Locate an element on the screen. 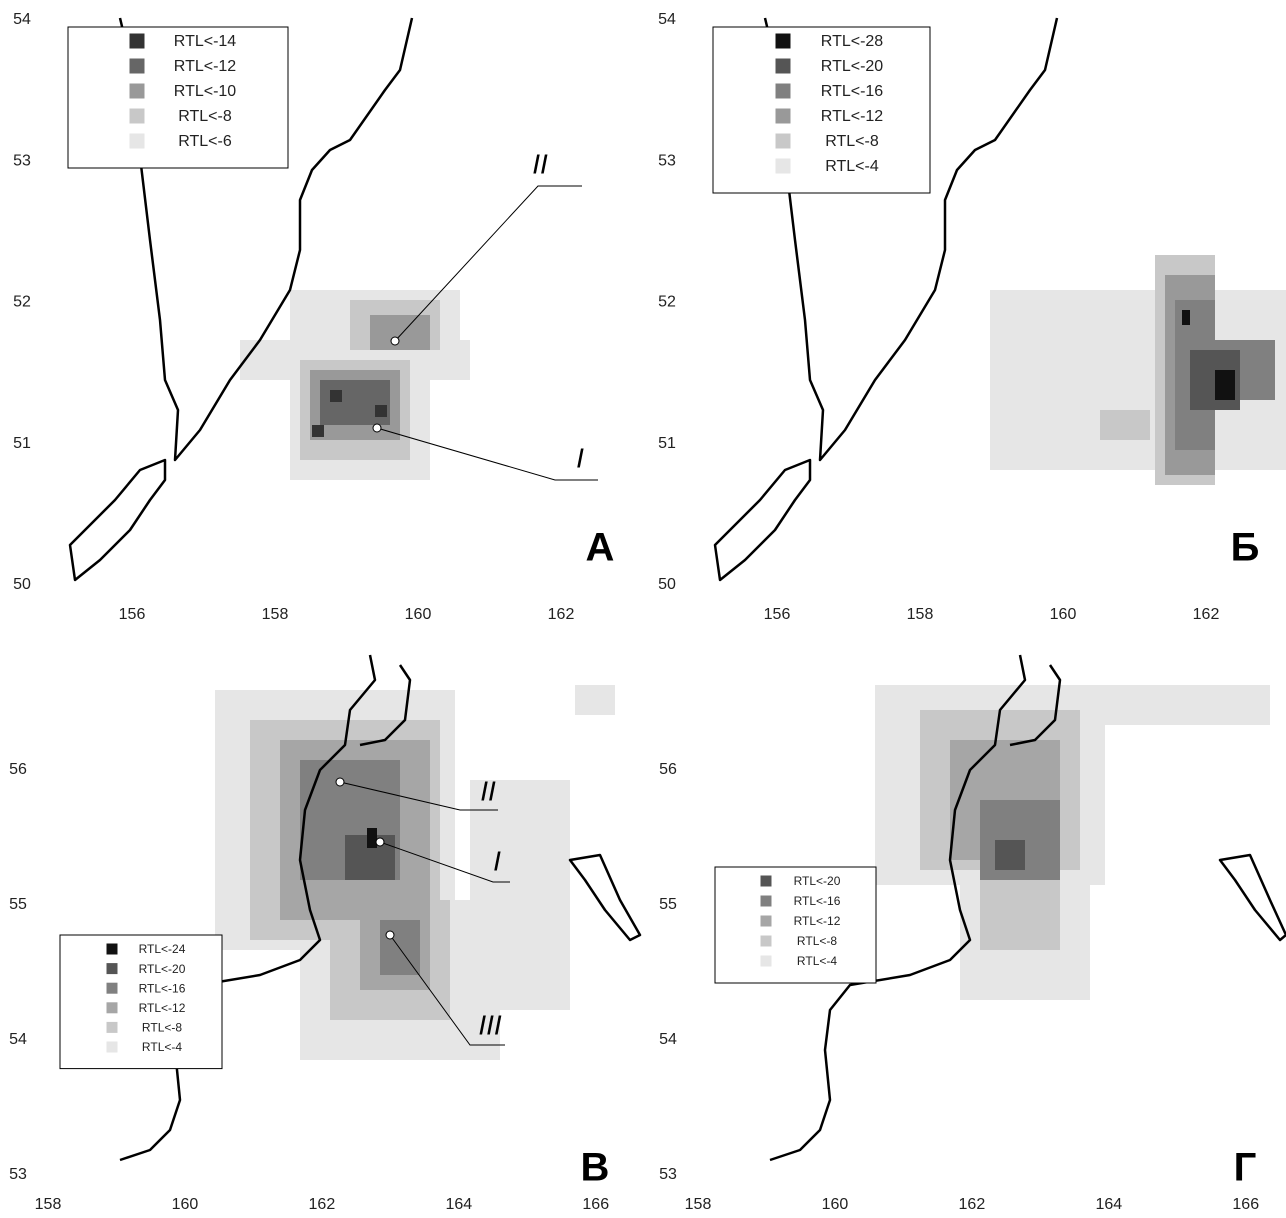  legend-label: RTL<-10 is located at coordinates (205, 91).